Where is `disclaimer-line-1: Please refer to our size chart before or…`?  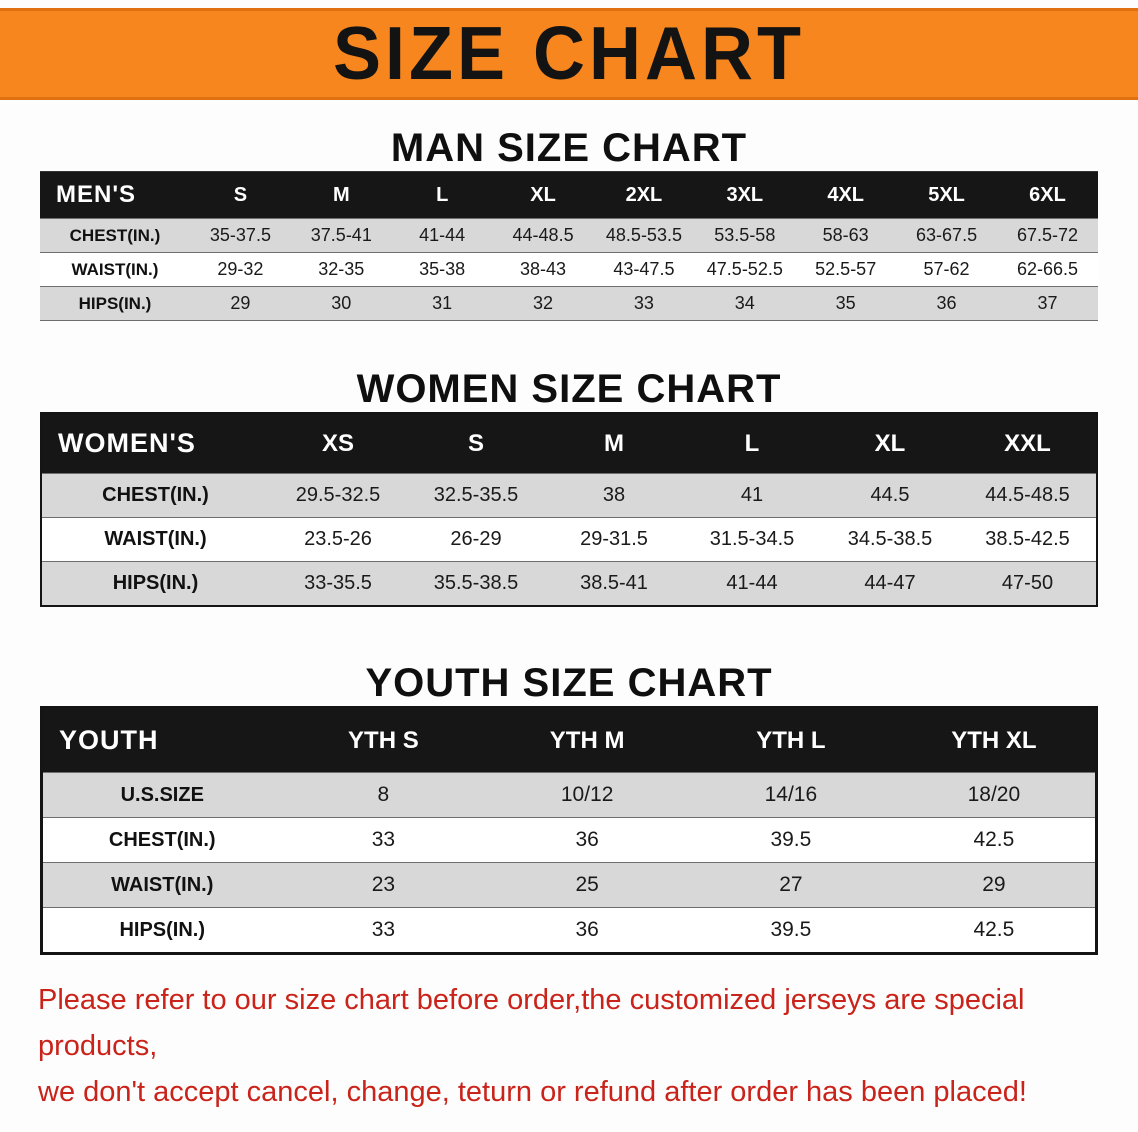 disclaimer-line-1: Please refer to our size chart before or… is located at coordinates (531, 1023).